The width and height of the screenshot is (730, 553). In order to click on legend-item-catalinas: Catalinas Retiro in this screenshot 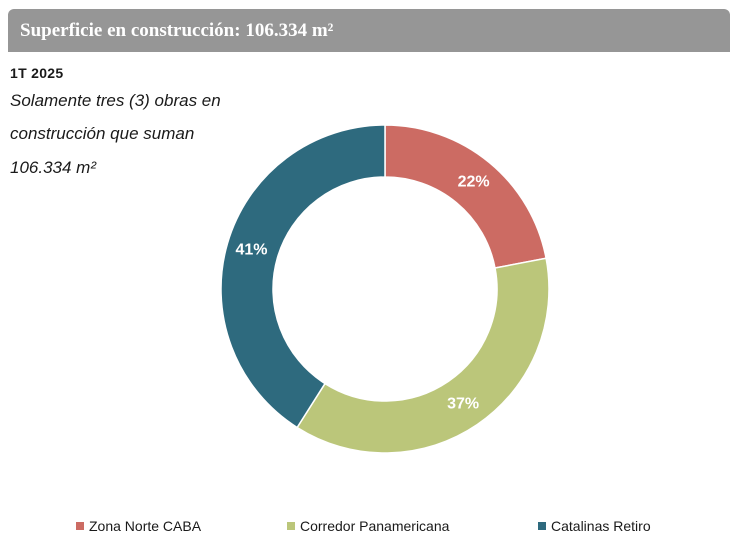, I will do `click(594, 526)`.